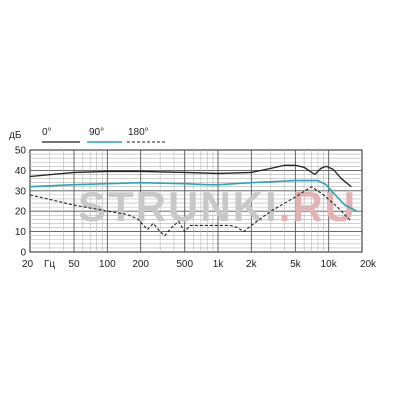 The image size is (405, 405). Describe the element at coordinates (296, 264) in the screenshot. I see `x-tick-label: 5k` at that location.